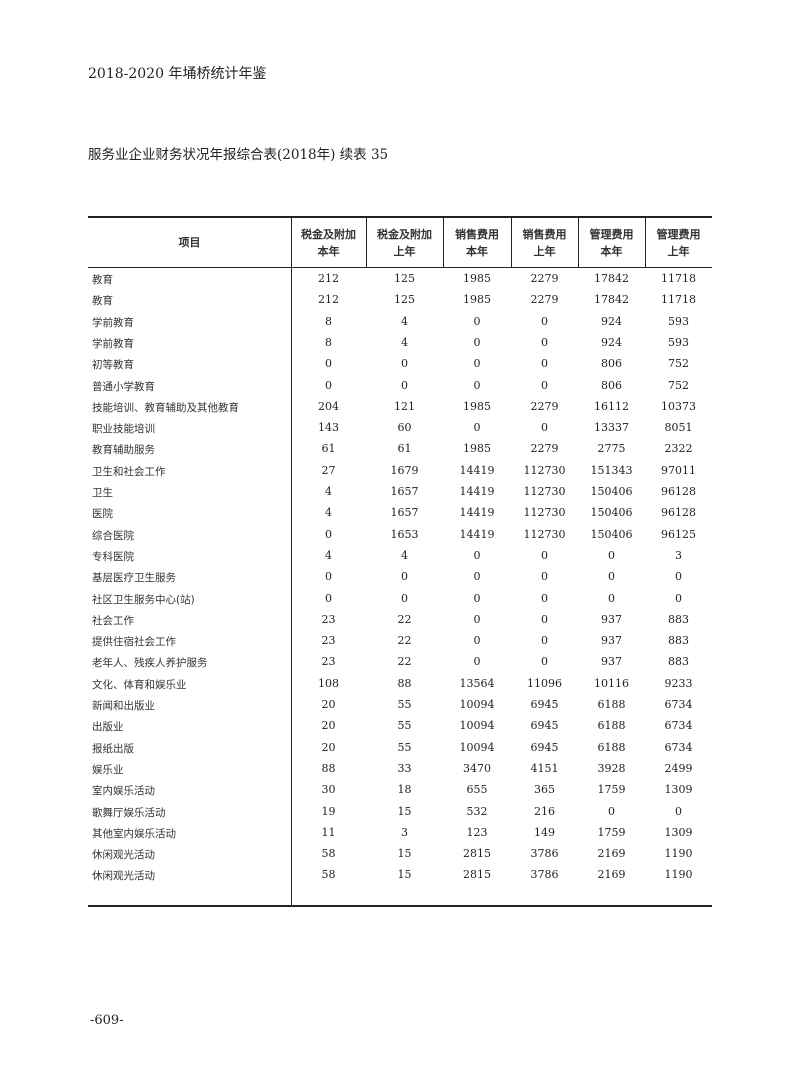 The width and height of the screenshot is (800, 1088). I want to click on column-header-line1: 项目, so click(189, 242).